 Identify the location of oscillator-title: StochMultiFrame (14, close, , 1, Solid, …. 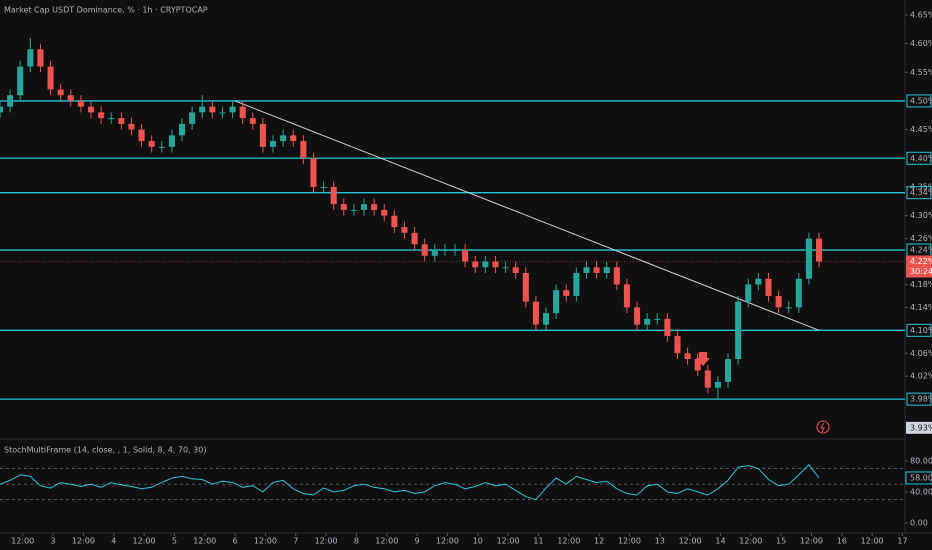
(105, 450).